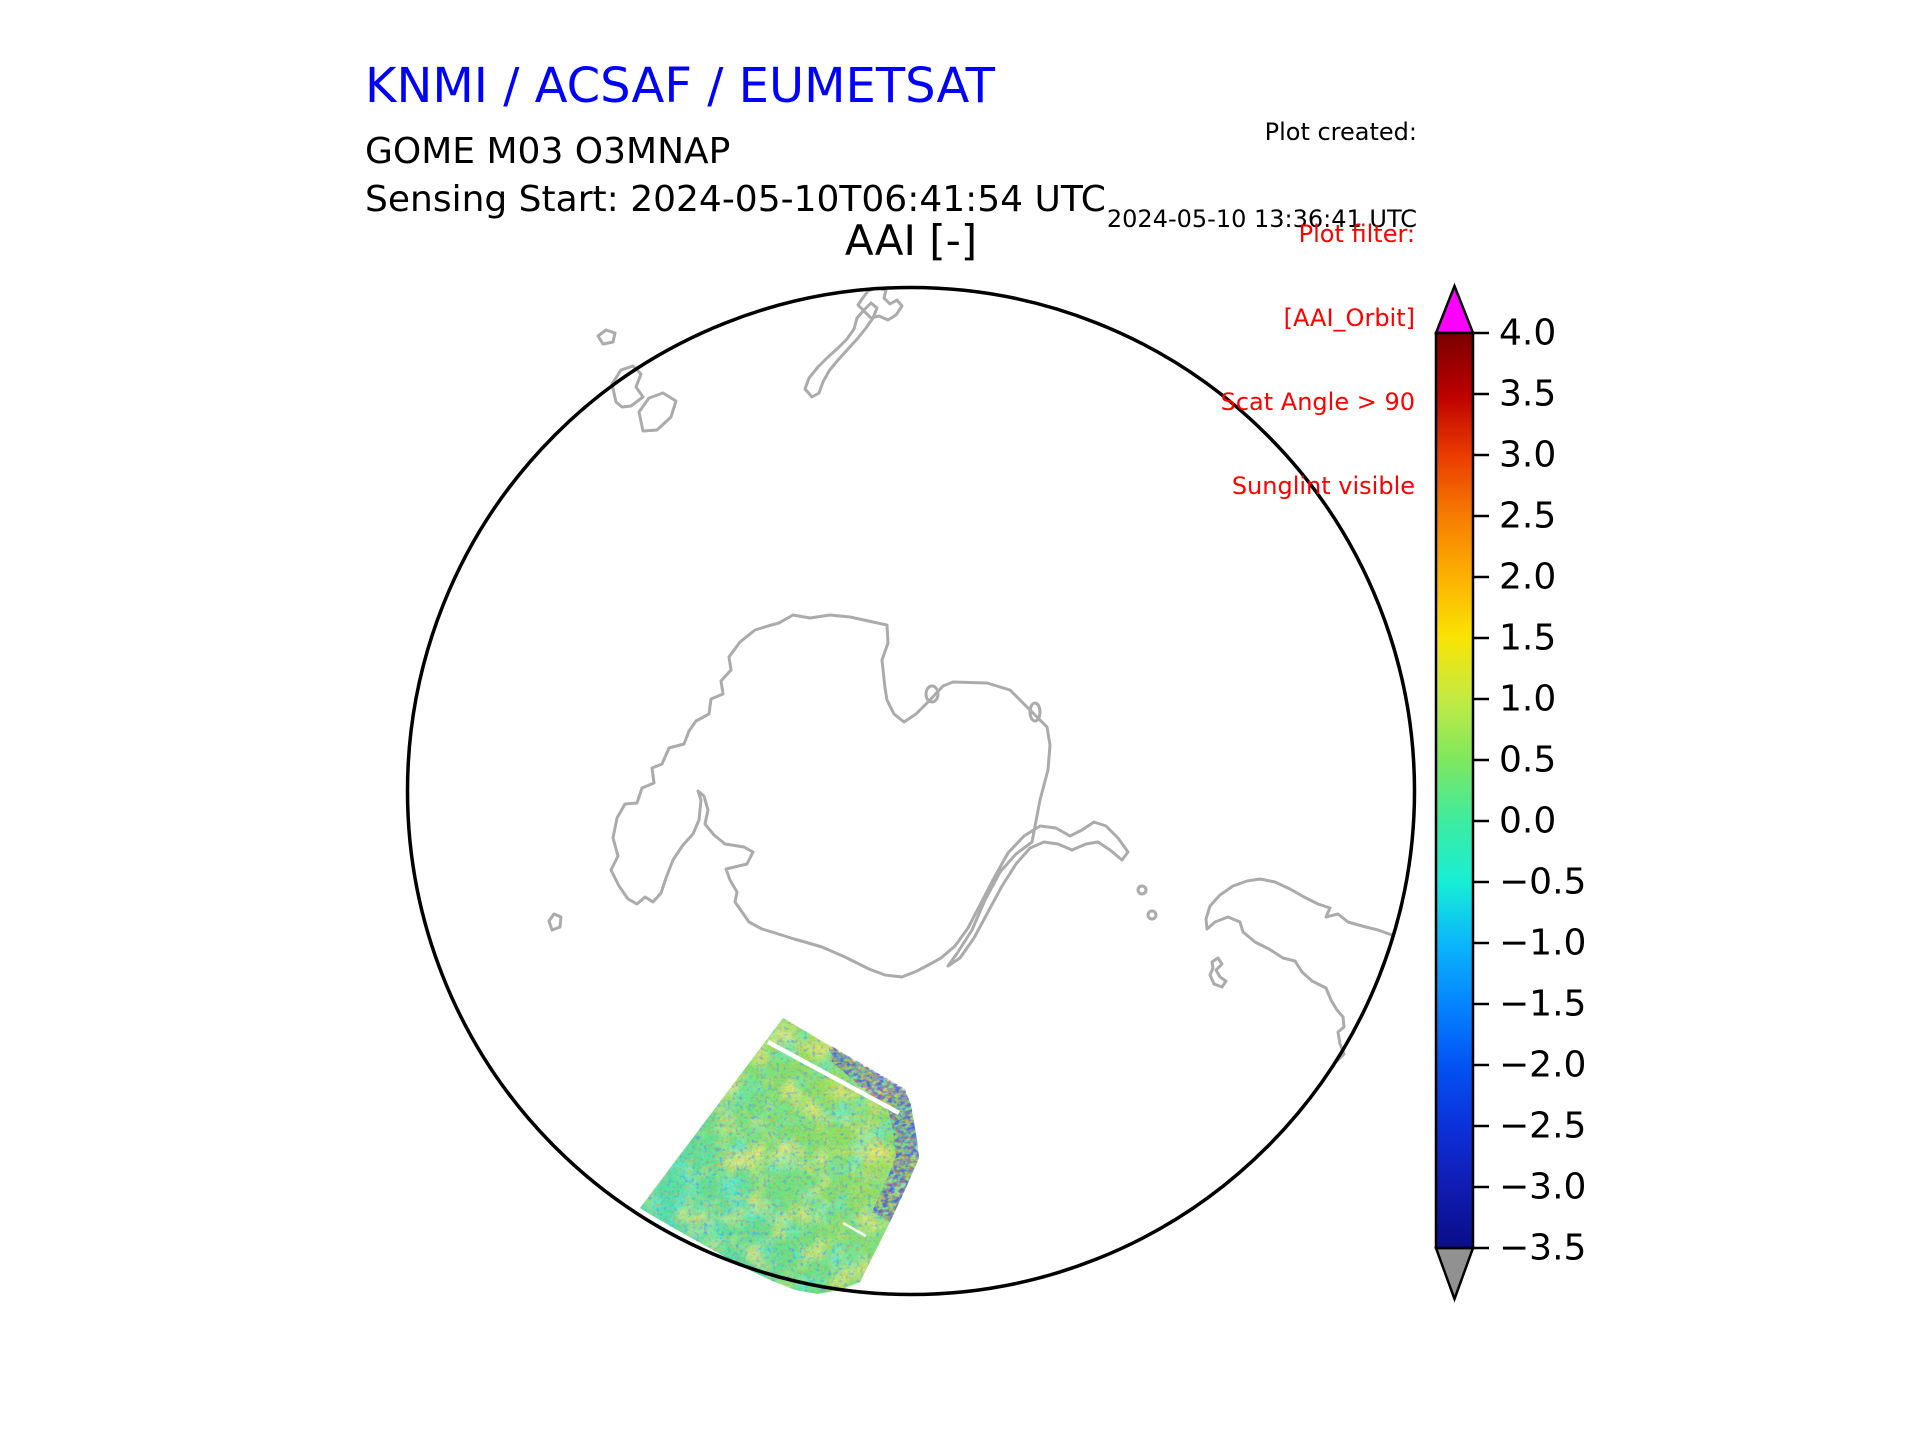  What do you see at coordinates (1317, 402) in the screenshot?
I see `plot-filter-line: Scat Angle > 90` at bounding box center [1317, 402].